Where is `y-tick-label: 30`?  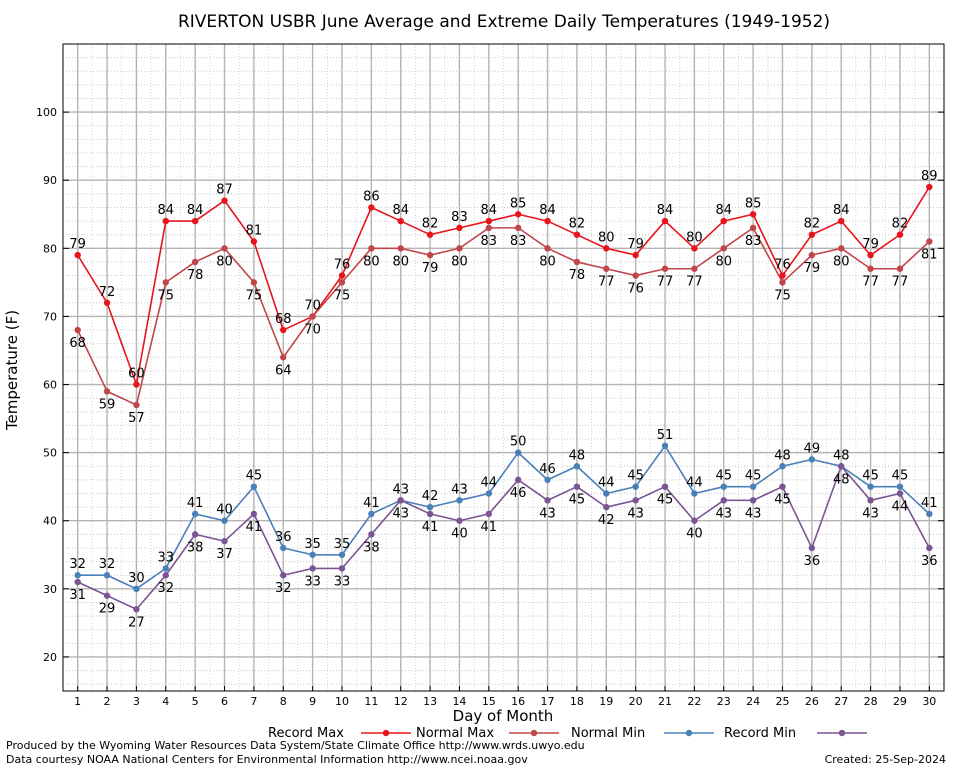 y-tick-label: 30 is located at coordinates (50, 589).